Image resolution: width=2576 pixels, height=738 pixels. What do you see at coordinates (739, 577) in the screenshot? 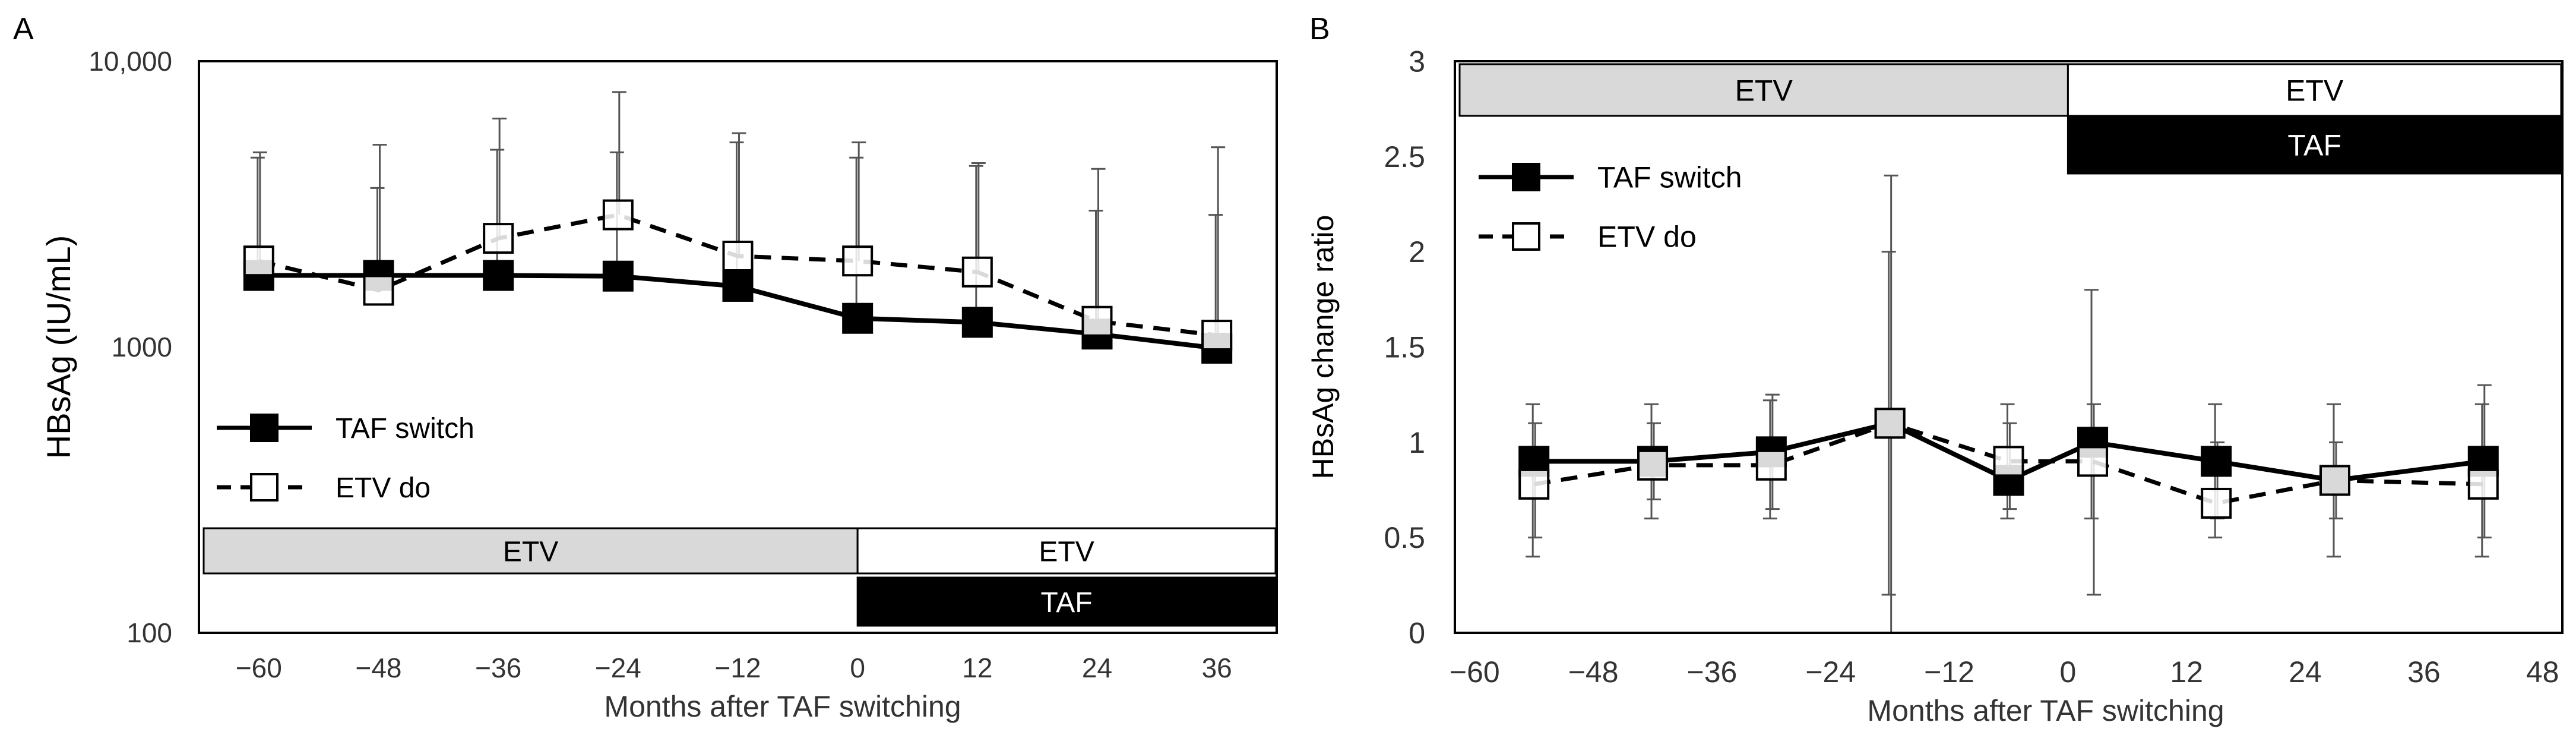
I see `panel-a-treatment-bars: ETV ETV TAF` at bounding box center [739, 577].